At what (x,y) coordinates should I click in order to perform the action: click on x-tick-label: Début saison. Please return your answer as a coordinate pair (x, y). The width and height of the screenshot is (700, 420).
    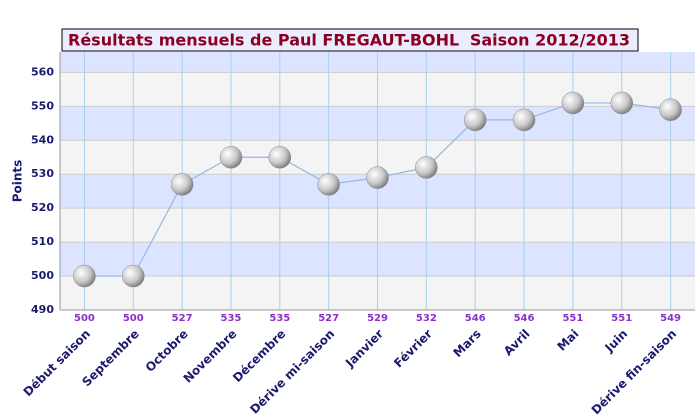
    Looking at the image, I should click on (57, 363).